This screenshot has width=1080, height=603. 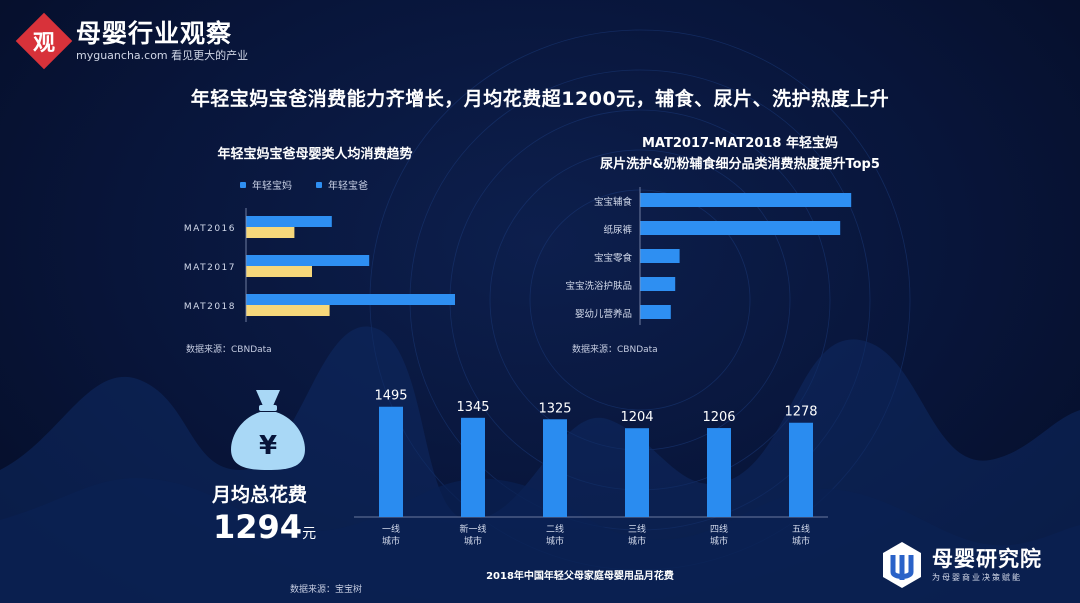 I want to click on legend-swatch-mom, so click(x=243, y=184).